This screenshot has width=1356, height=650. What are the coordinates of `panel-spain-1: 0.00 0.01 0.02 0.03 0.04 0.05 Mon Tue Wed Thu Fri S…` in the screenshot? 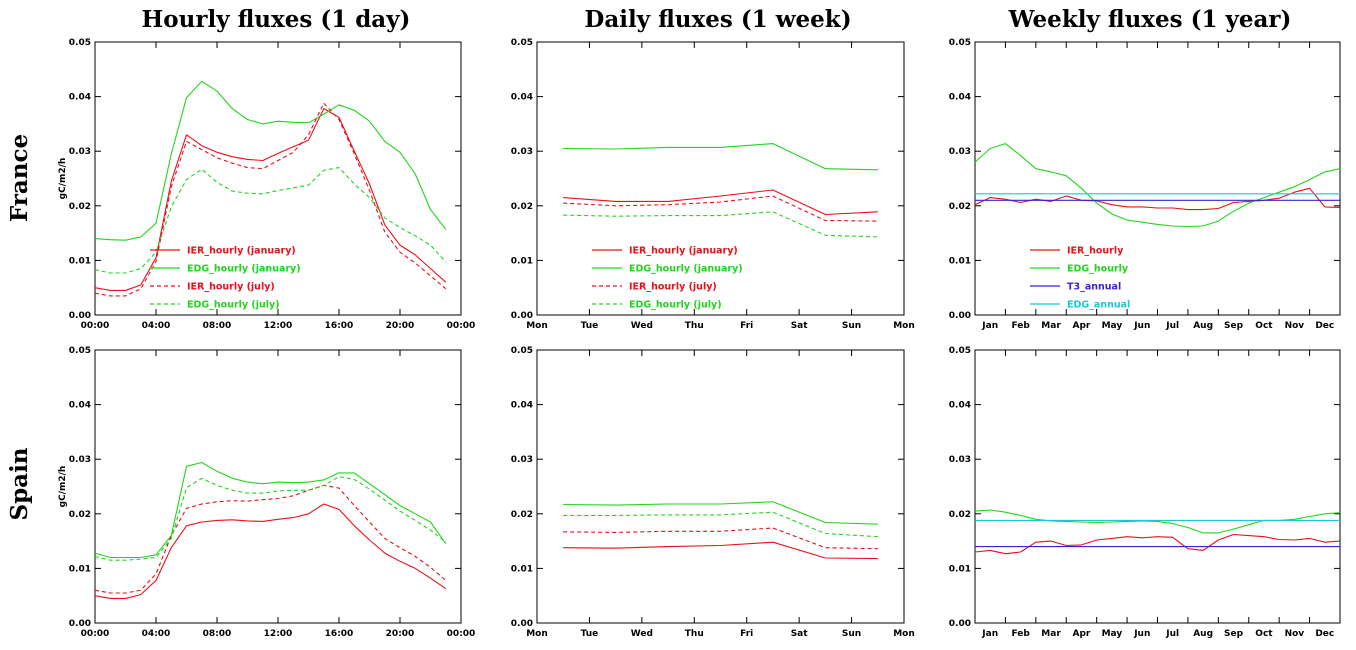 It's located at (713, 492).